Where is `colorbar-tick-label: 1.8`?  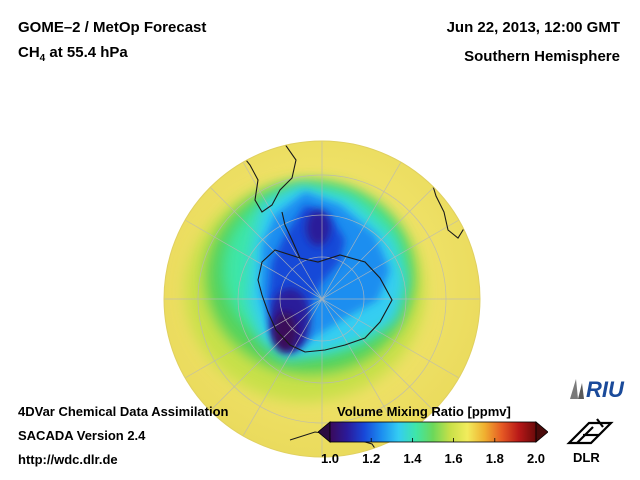
colorbar-tick-label: 1.8 is located at coordinates (494, 458).